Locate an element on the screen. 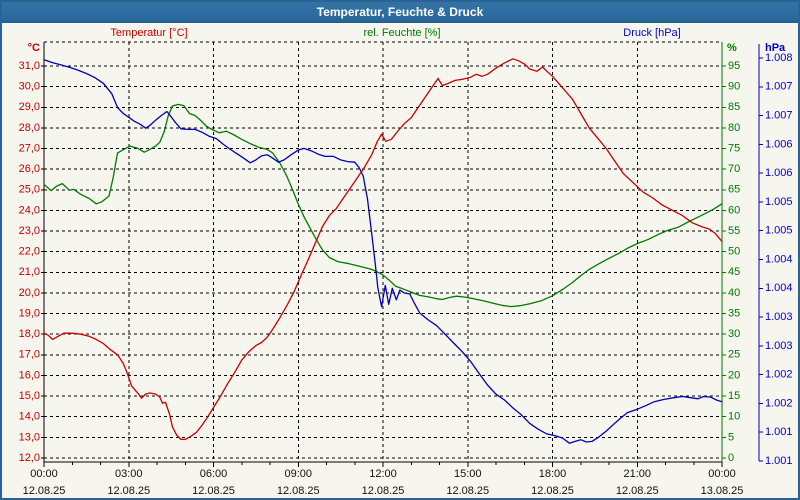 This screenshot has width=800, height=500. svg-text: 60 is located at coordinates (734, 210).